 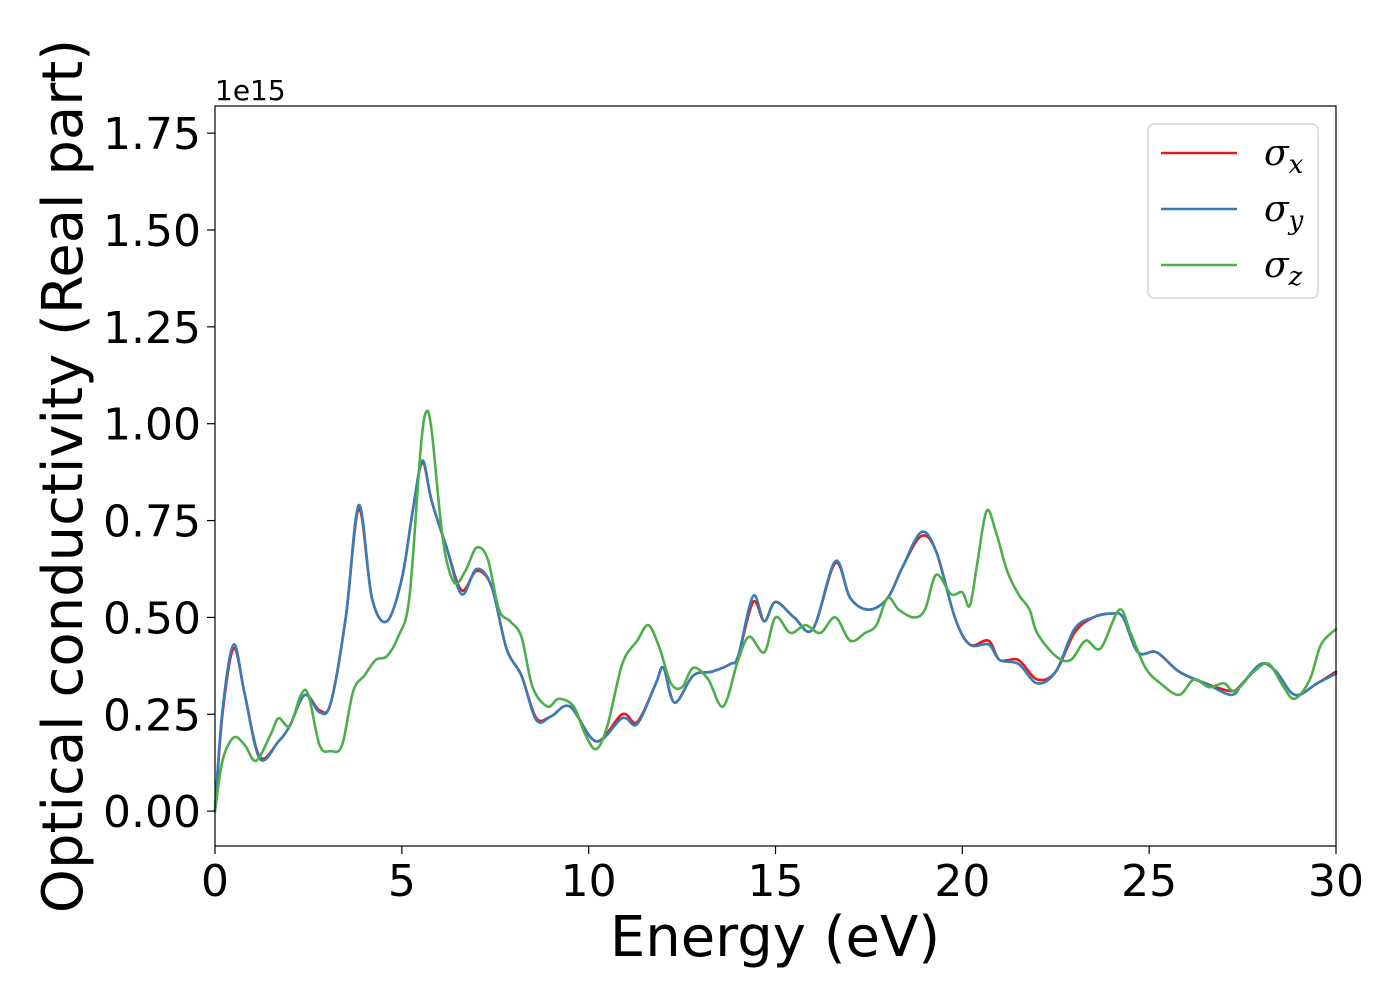 I want to click on y-tick-label: 0.25, so click(x=152, y=715).